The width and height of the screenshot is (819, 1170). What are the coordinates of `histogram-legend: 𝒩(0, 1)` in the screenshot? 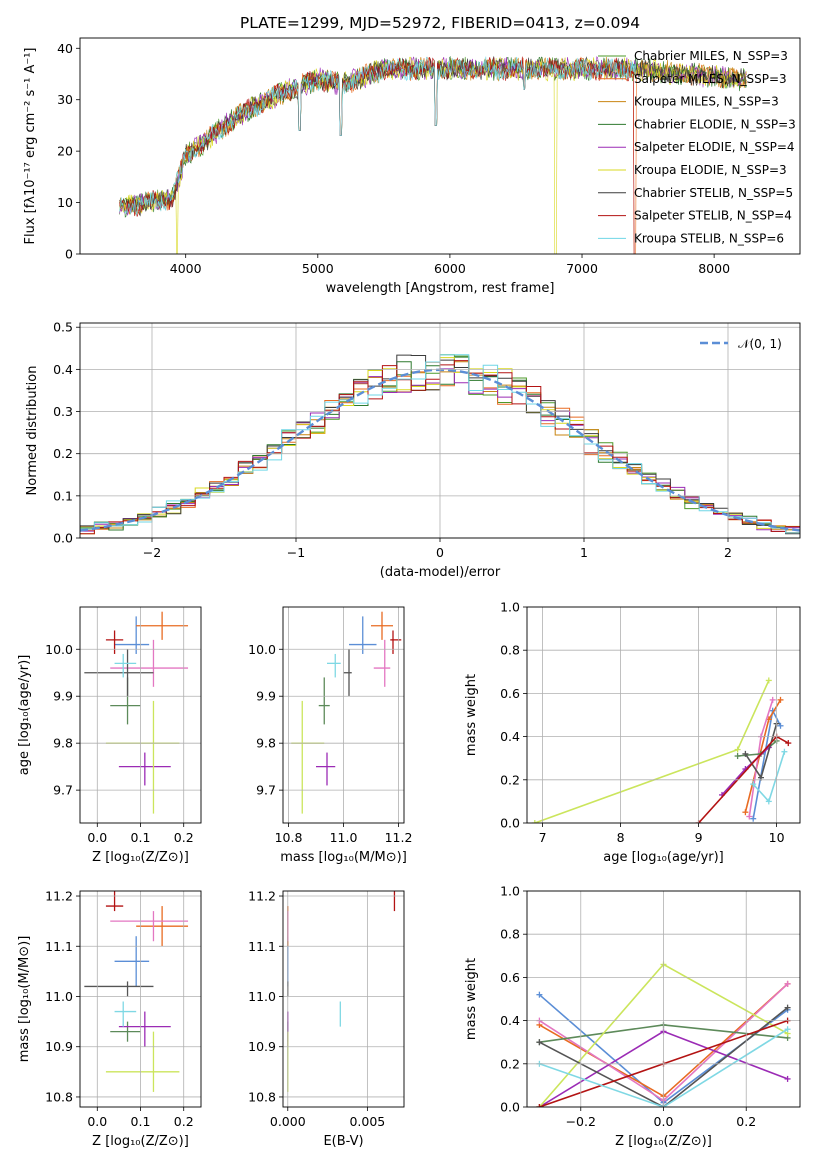 It's located at (741, 344).